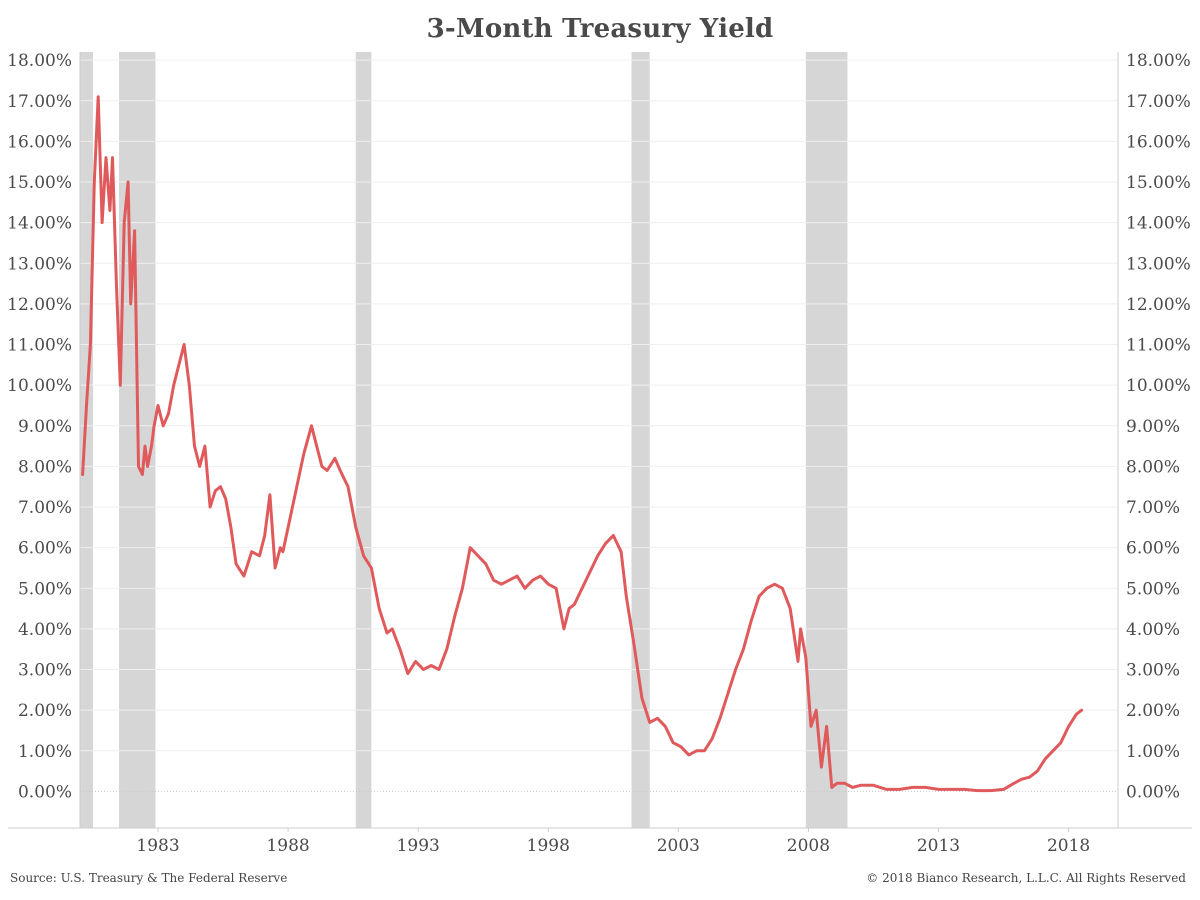  What do you see at coordinates (1158, 224) in the screenshot?
I see `right-y-tick-label: 14.00%` at bounding box center [1158, 224].